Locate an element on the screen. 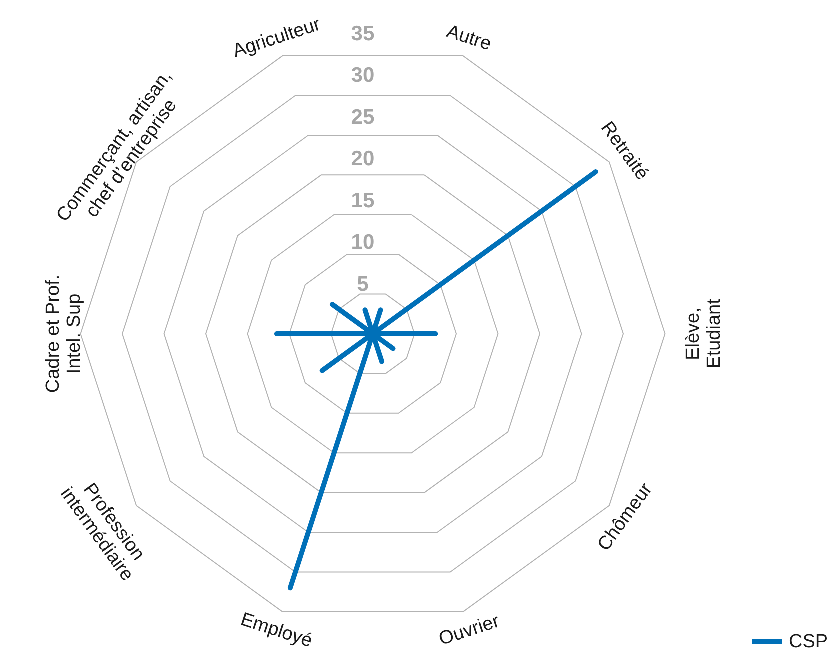  spoke-label: Autre is located at coordinates (469, 38).